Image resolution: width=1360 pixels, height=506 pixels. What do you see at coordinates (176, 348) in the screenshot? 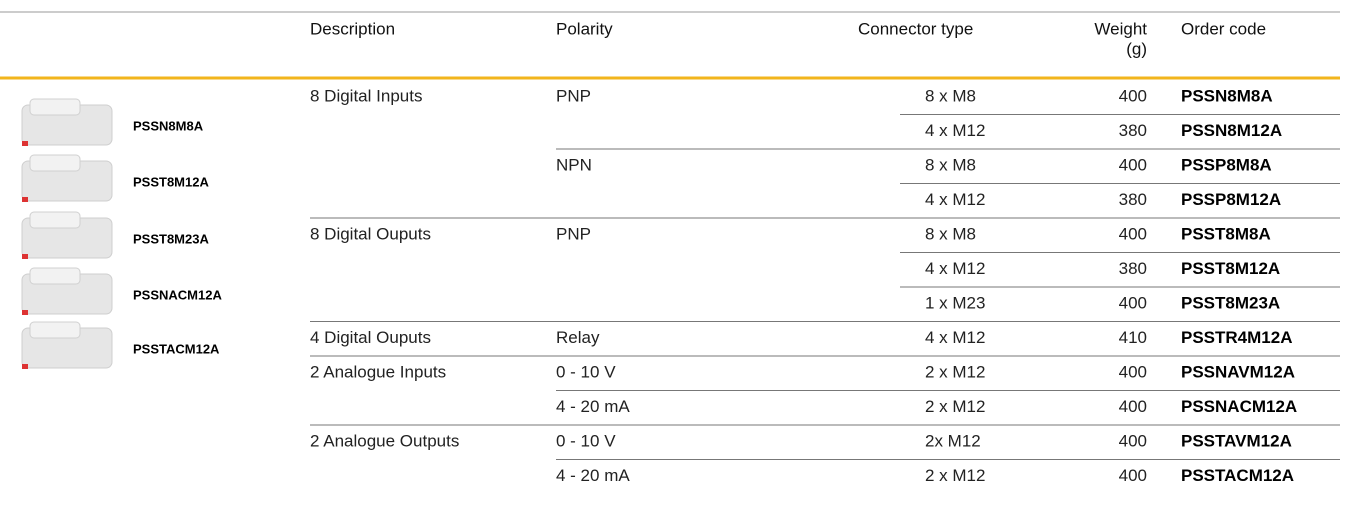
I see `product-label: PSSTACM12A` at bounding box center [176, 348].